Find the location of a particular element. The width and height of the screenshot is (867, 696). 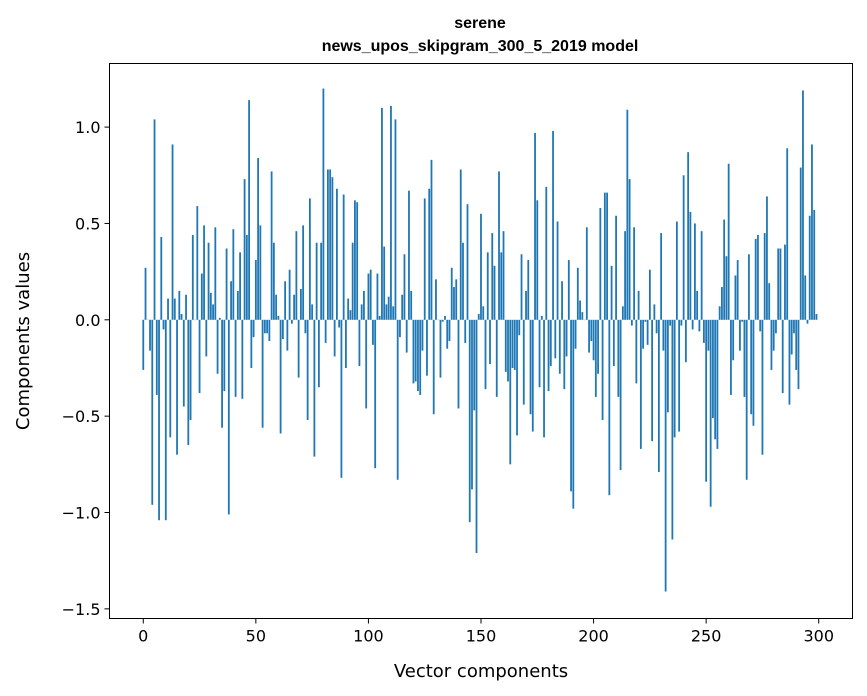

x-tick-label: 50 is located at coordinates (256, 636).